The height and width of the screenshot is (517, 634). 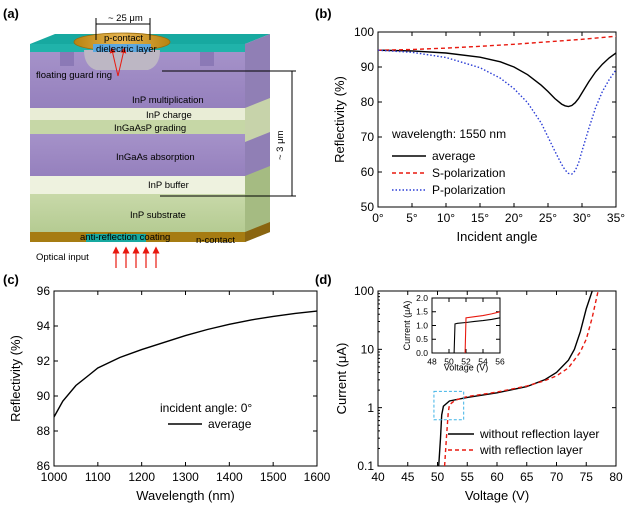 What do you see at coordinates (74, 75) in the screenshot?
I see `guard-ring-text: floating guard ring` at bounding box center [74, 75].